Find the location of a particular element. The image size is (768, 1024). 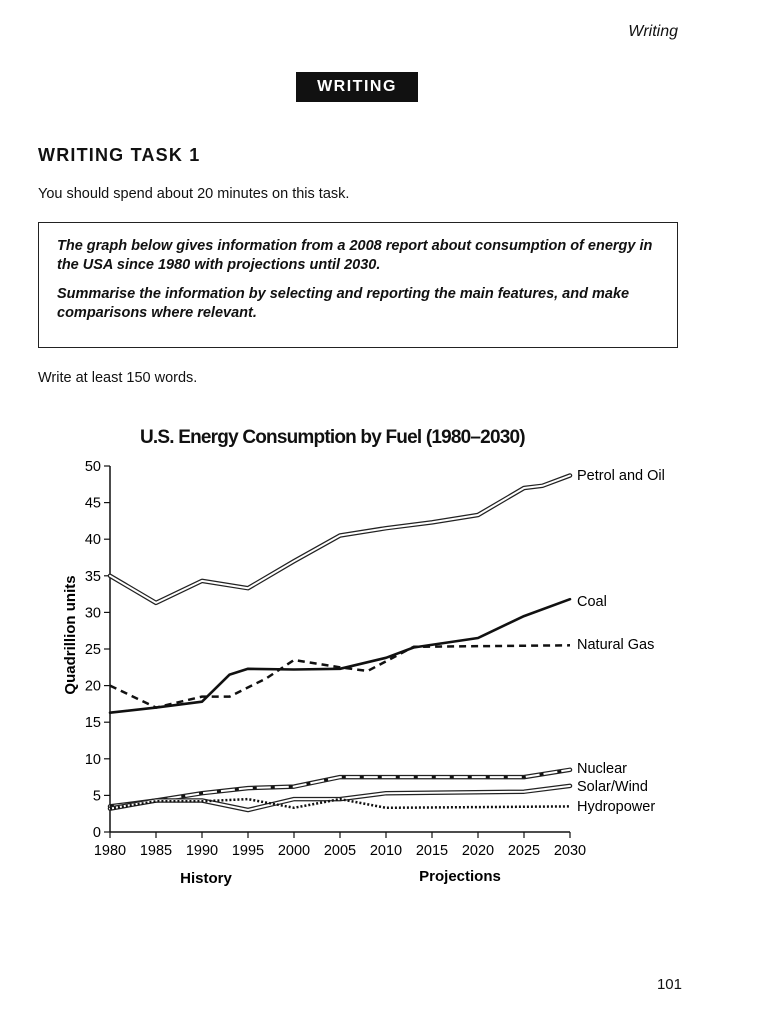

series-line-petrol-and-oil-outer is located at coordinates (340, 539).